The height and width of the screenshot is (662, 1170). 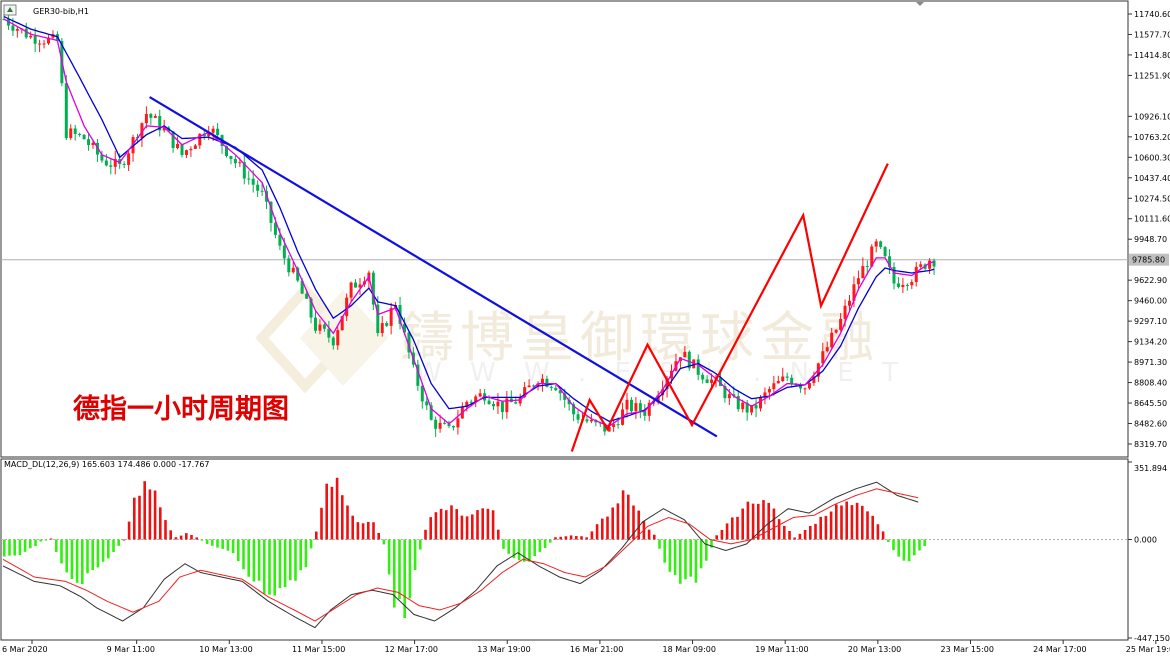 What do you see at coordinates (1150, 444) in the screenshot?
I see `price-tick-label: 8319.70` at bounding box center [1150, 444].